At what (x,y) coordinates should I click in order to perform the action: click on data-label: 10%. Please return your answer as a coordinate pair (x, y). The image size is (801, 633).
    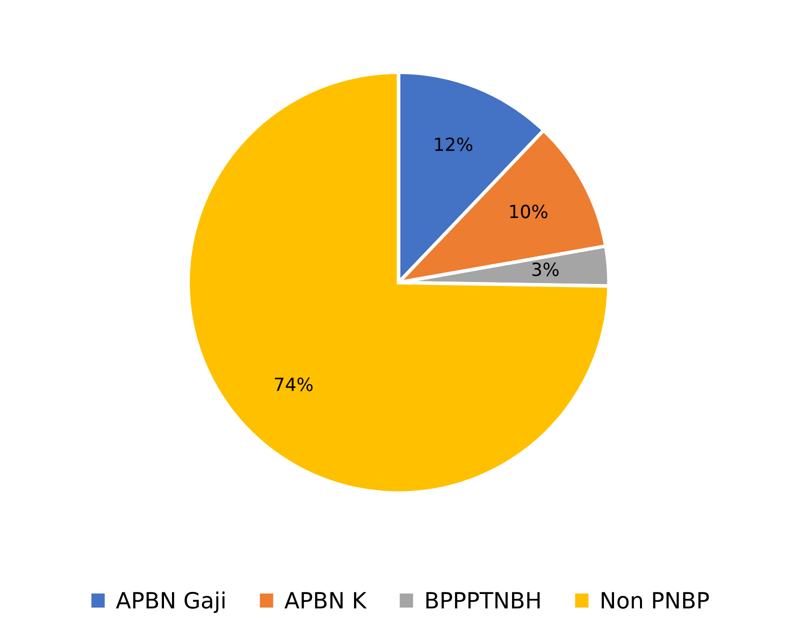
    Looking at the image, I should click on (529, 211).